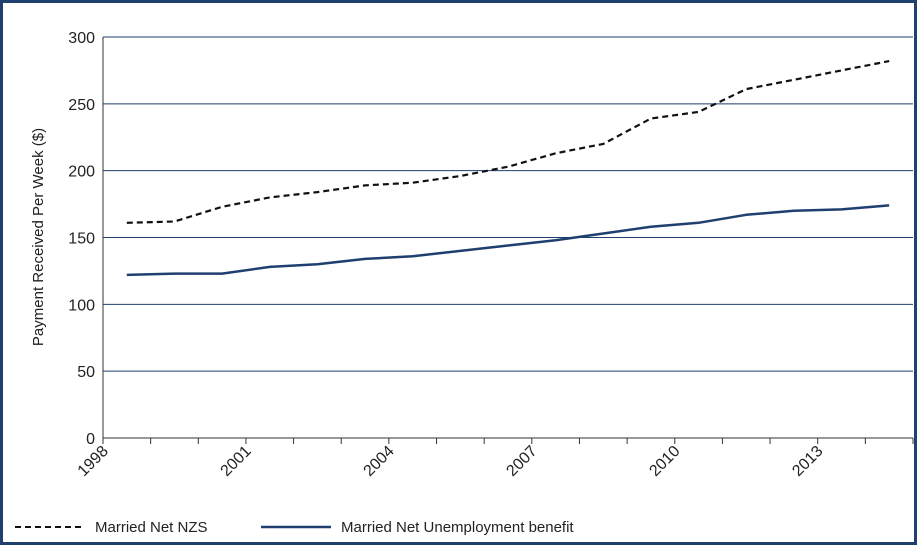 Image resolution: width=917 pixels, height=548 pixels. Describe the element at coordinates (151, 527) in the screenshot. I see `legend-label-married-net-nzs: Married Net NZS` at that location.